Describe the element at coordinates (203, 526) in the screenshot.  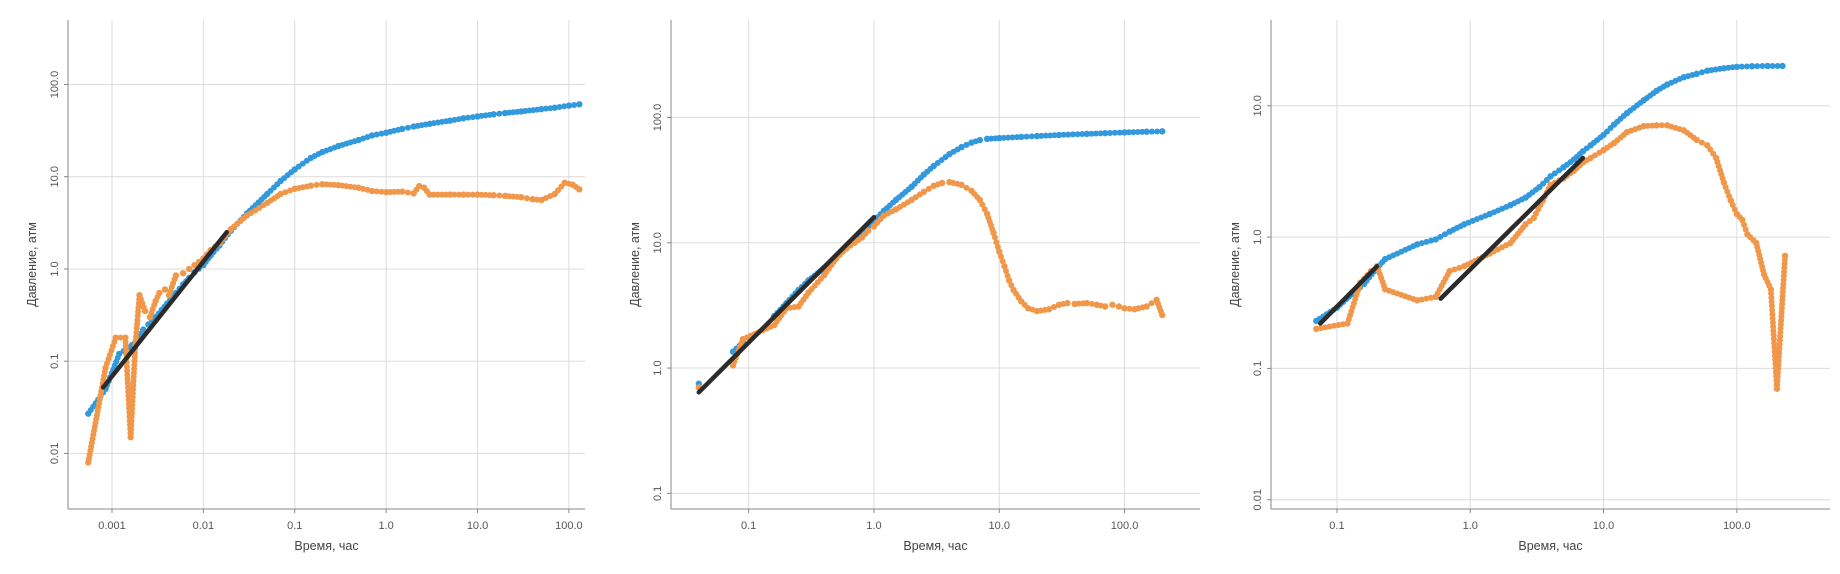
I see `x-tick-label: 0.01` at that location.